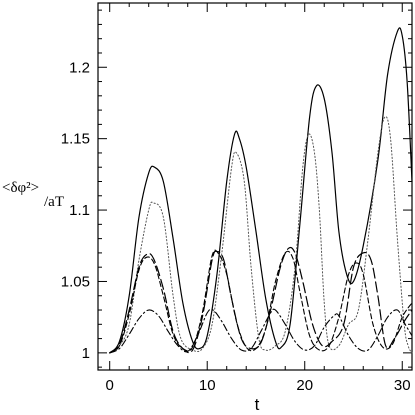  What do you see at coordinates (75, 281) in the screenshot?
I see `y-tick-label: 1.05` at bounding box center [75, 281].